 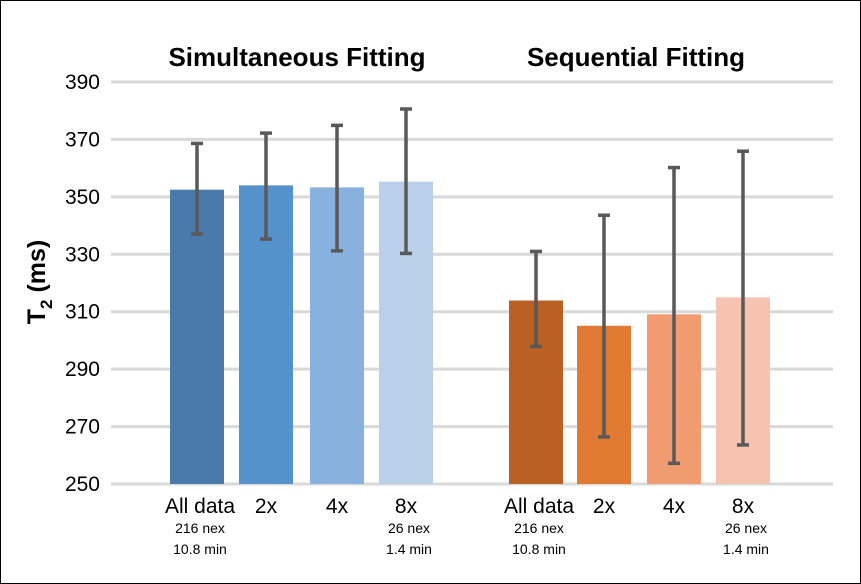 I want to click on category-label-p0-0: All data, so click(x=200, y=506).